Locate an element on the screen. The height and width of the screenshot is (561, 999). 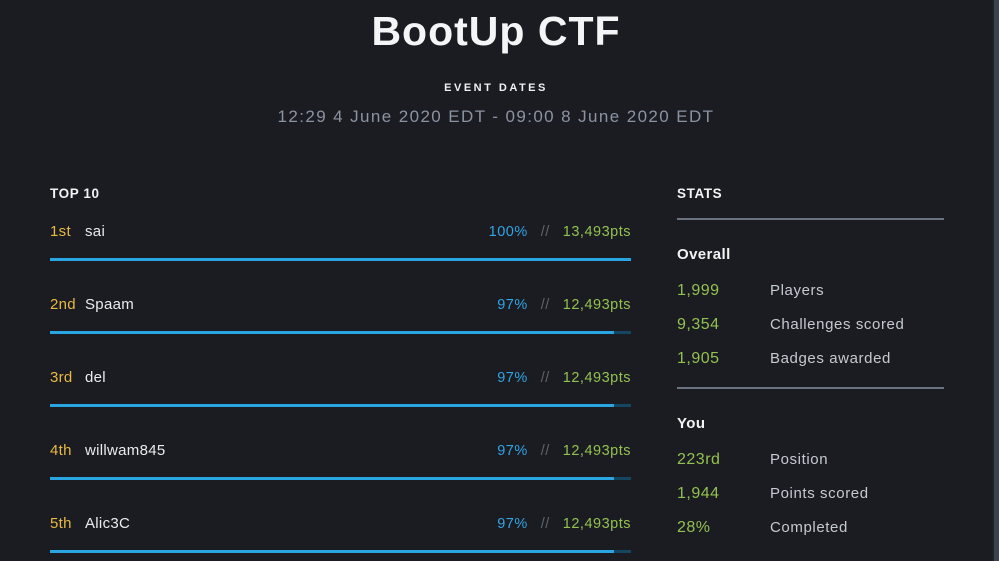
leaderboard-row: 2nd Spaam 97% // 12,493pts is located at coordinates (340, 315).